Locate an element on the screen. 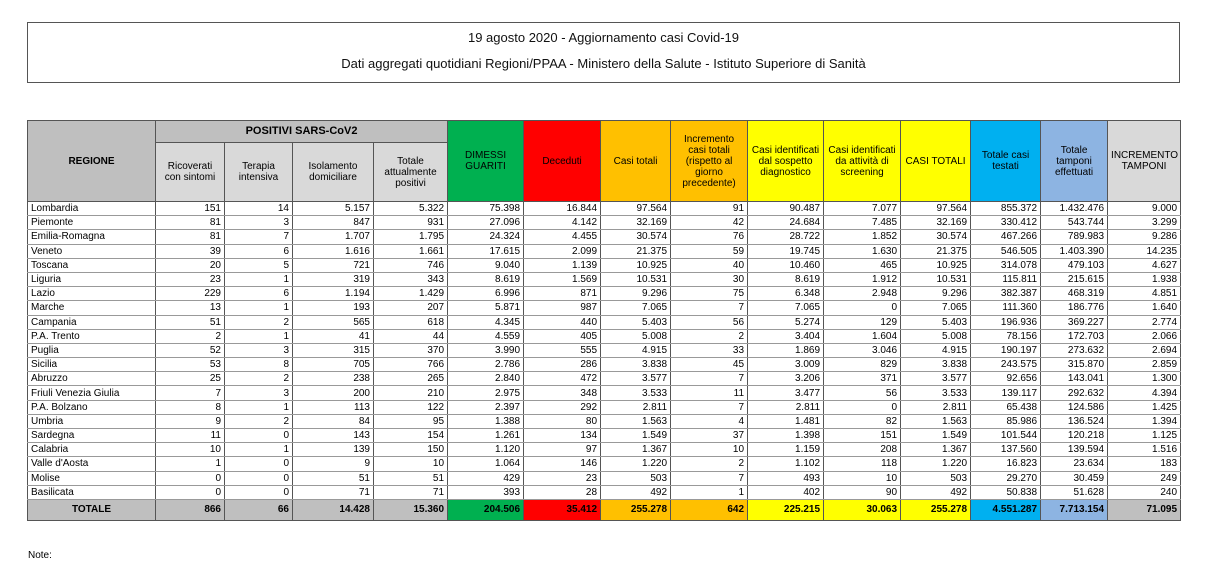 Image resolution: width=1207 pixels, height=571 pixels. group-header: POSITIVI SARS-CoV2 is located at coordinates (301, 131).